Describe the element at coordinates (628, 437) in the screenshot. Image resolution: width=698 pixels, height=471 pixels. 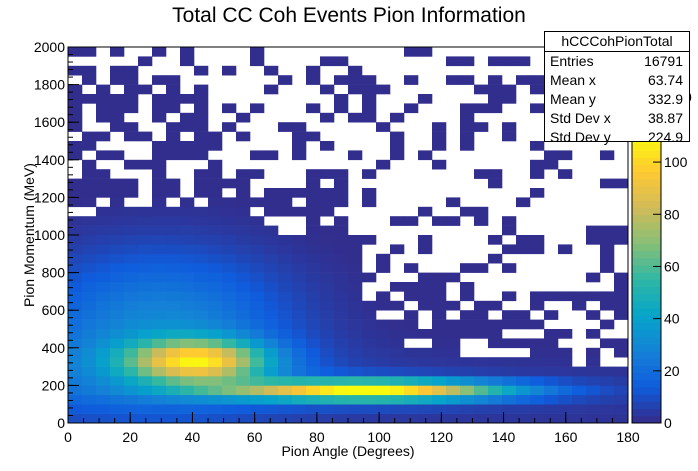
I see `x-tick-label: 180` at that location.